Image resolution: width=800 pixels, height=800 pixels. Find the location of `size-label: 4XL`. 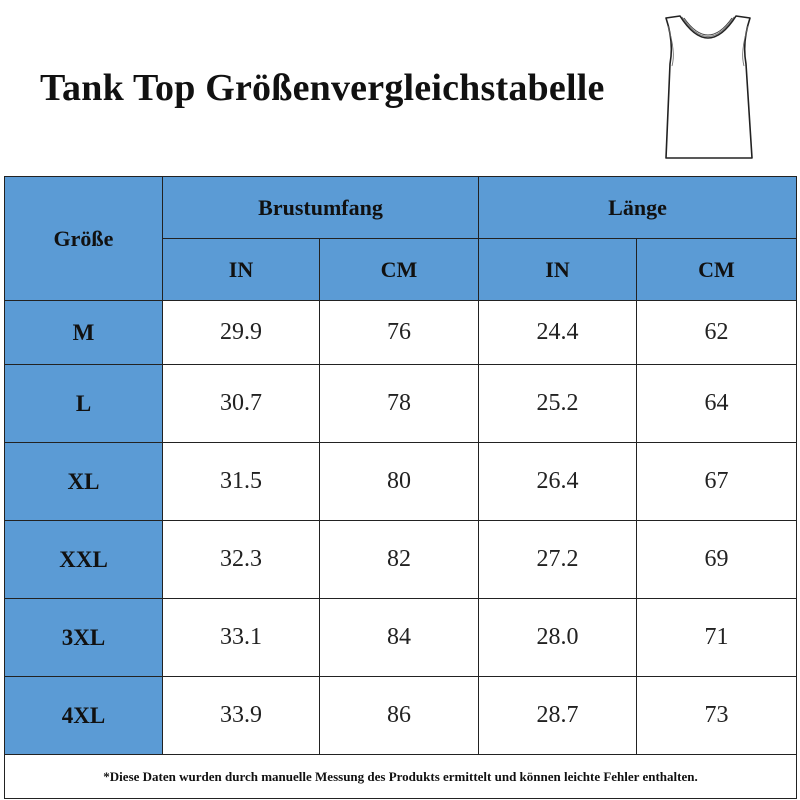

size-label: 4XL is located at coordinates (83, 715).